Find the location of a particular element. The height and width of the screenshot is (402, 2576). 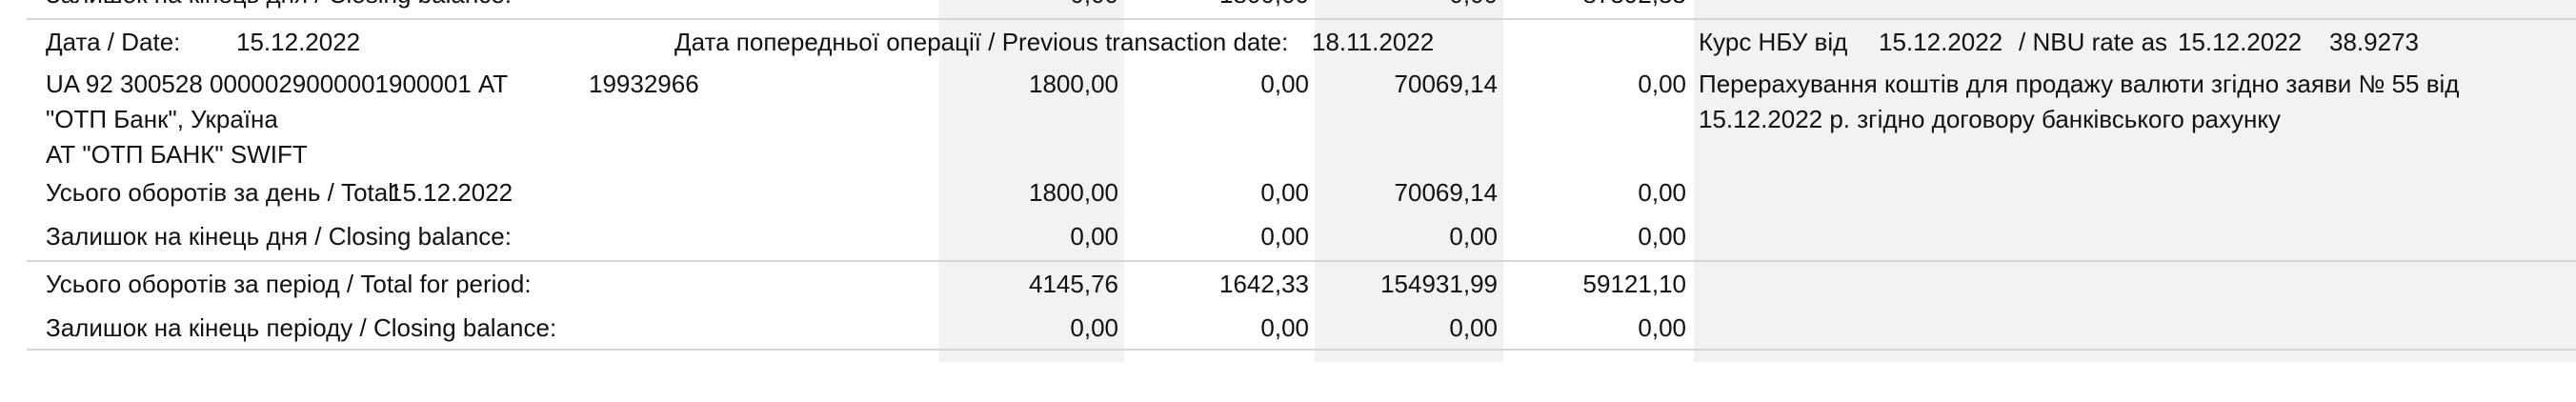

day-total-credit: 0,00 is located at coordinates (1284, 192).